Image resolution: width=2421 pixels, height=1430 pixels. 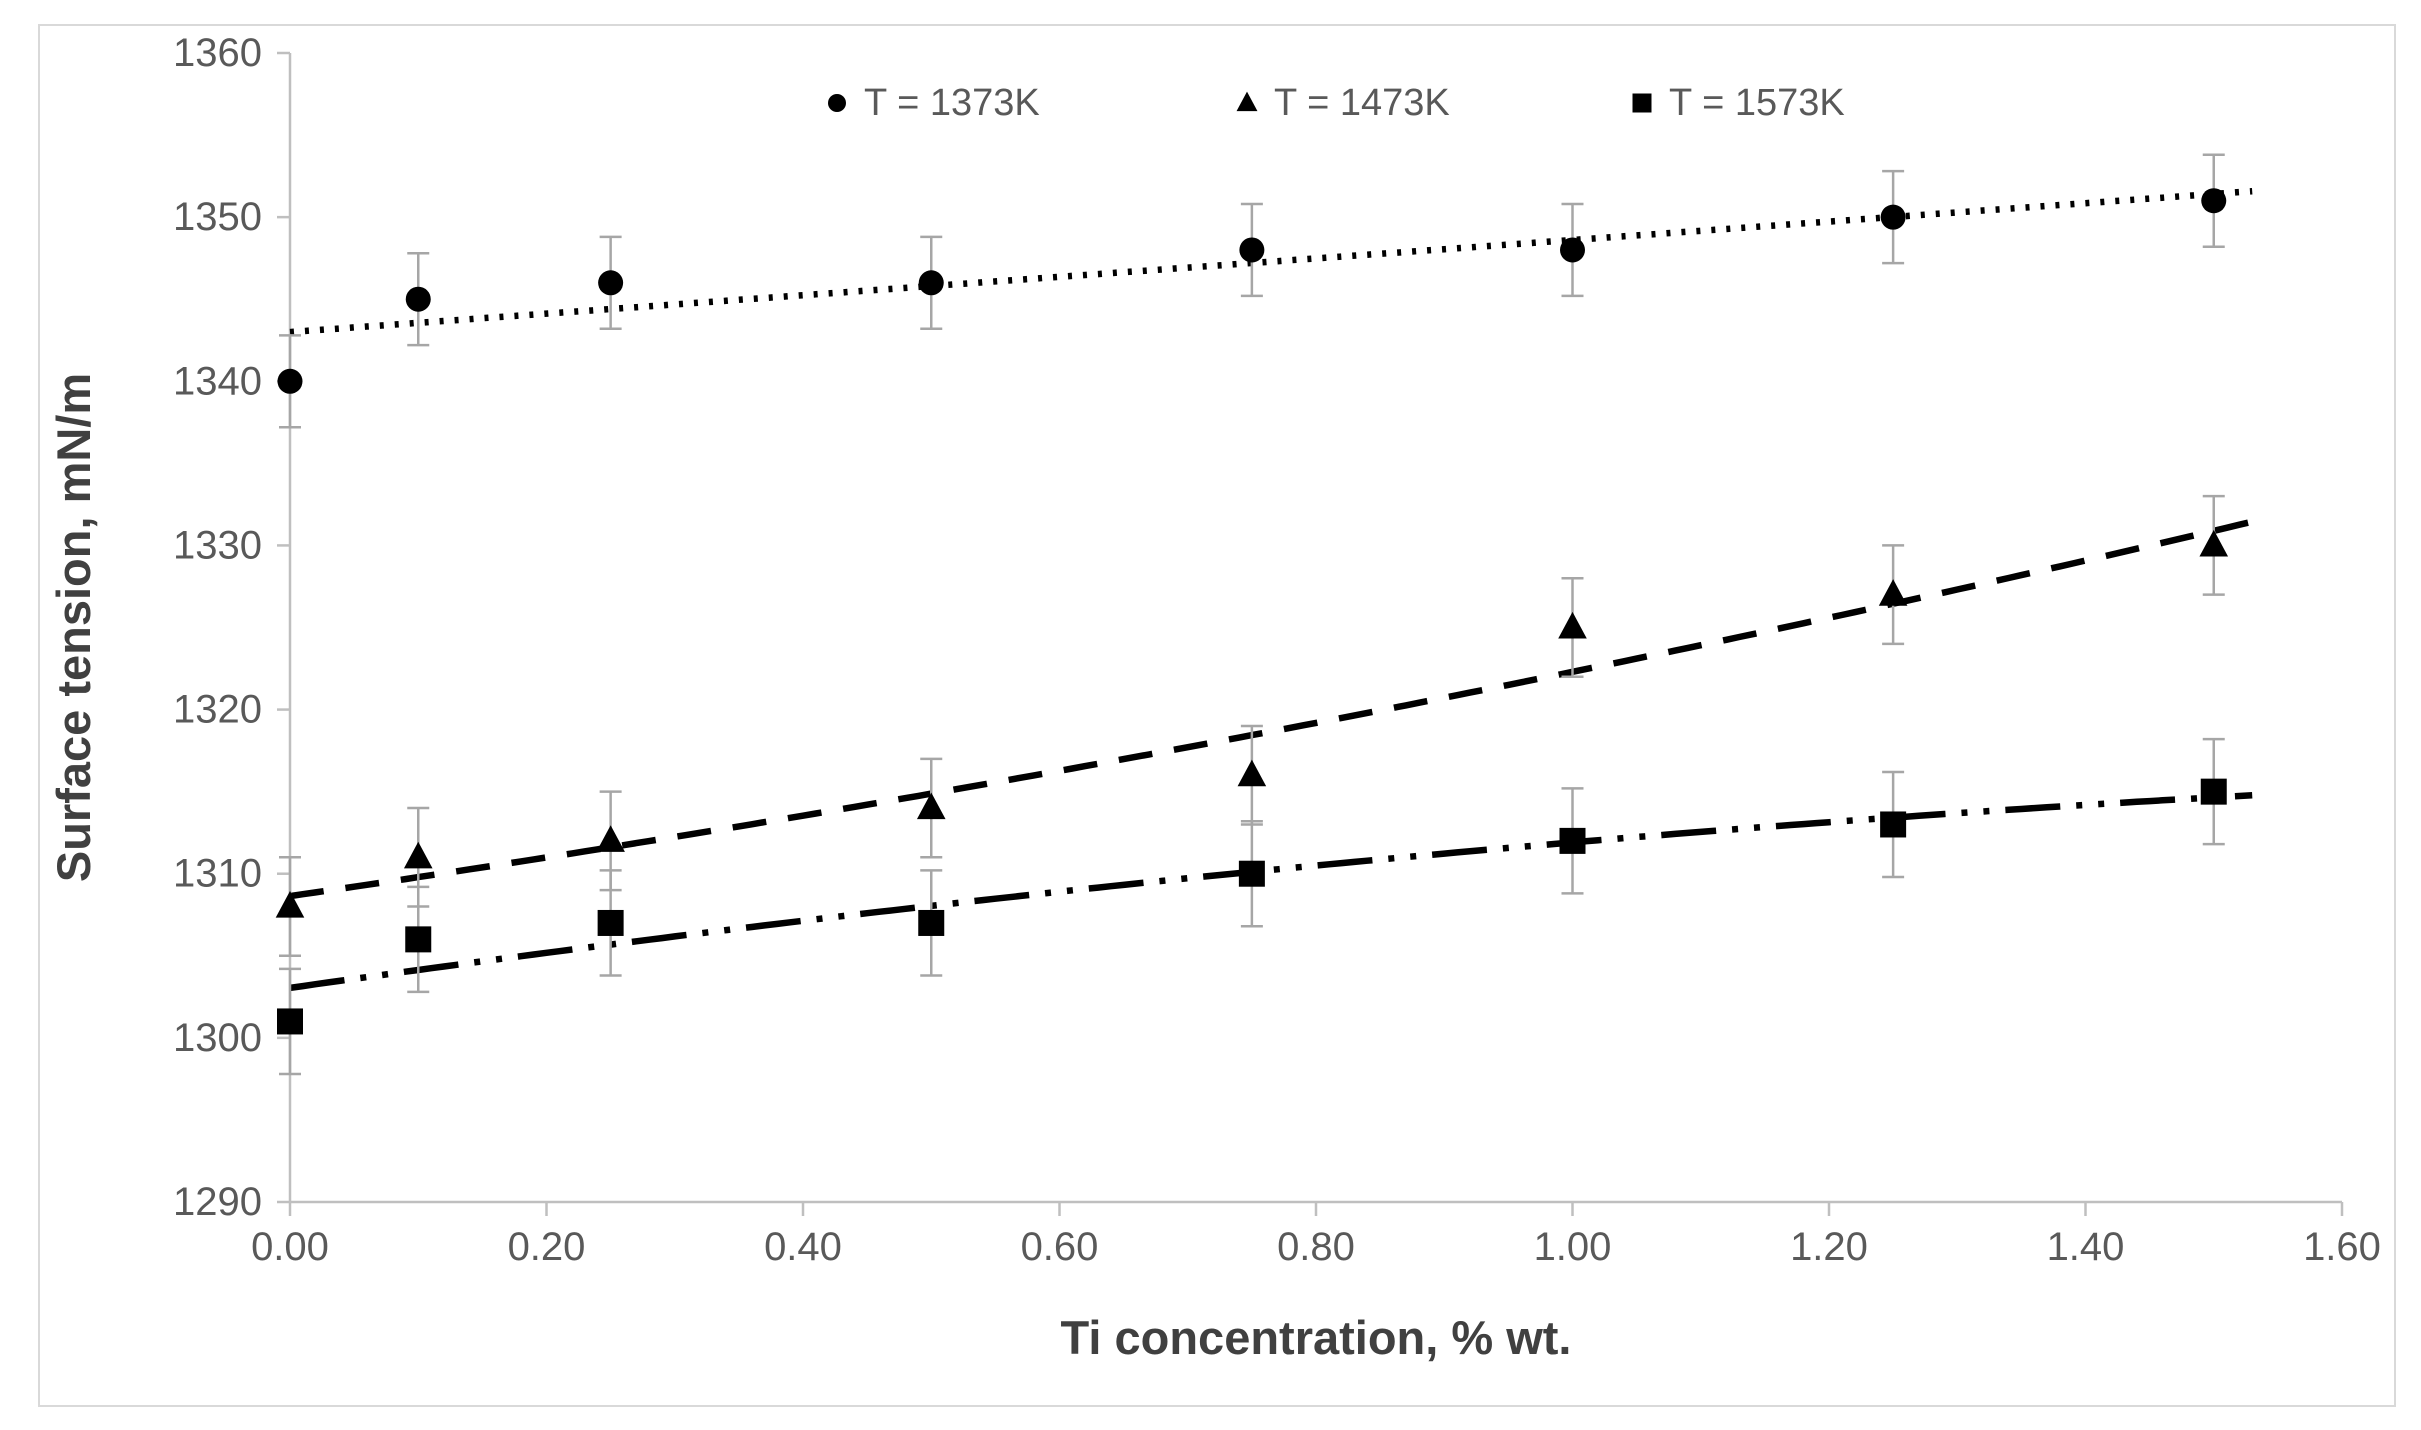 I want to click on trendline-dash-dot-dot, so click(x=1271, y=892).